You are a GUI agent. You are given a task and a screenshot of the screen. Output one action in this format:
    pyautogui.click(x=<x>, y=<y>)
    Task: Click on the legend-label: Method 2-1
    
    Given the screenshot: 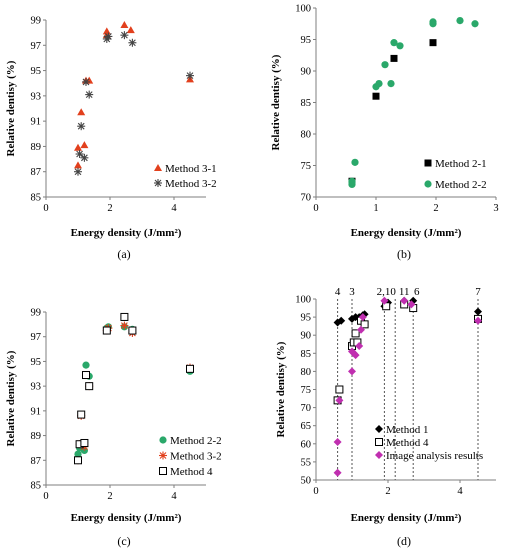 What is the action you would take?
    pyautogui.click(x=461, y=164)
    